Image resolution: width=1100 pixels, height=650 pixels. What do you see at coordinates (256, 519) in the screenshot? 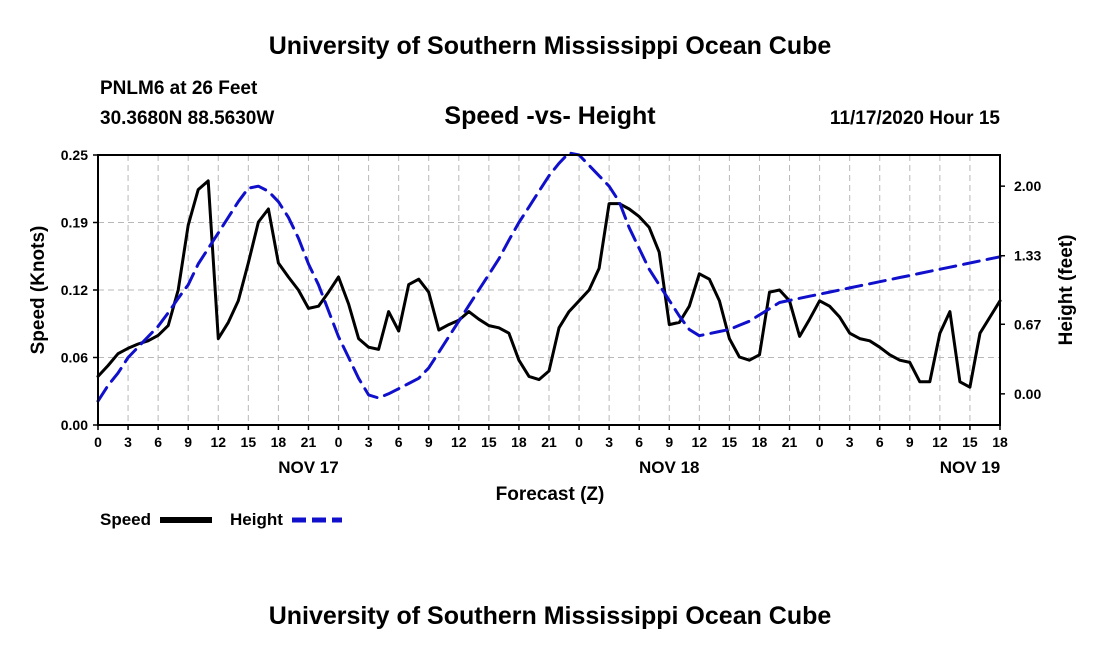
I see `legend-height-label: Height` at bounding box center [256, 519].